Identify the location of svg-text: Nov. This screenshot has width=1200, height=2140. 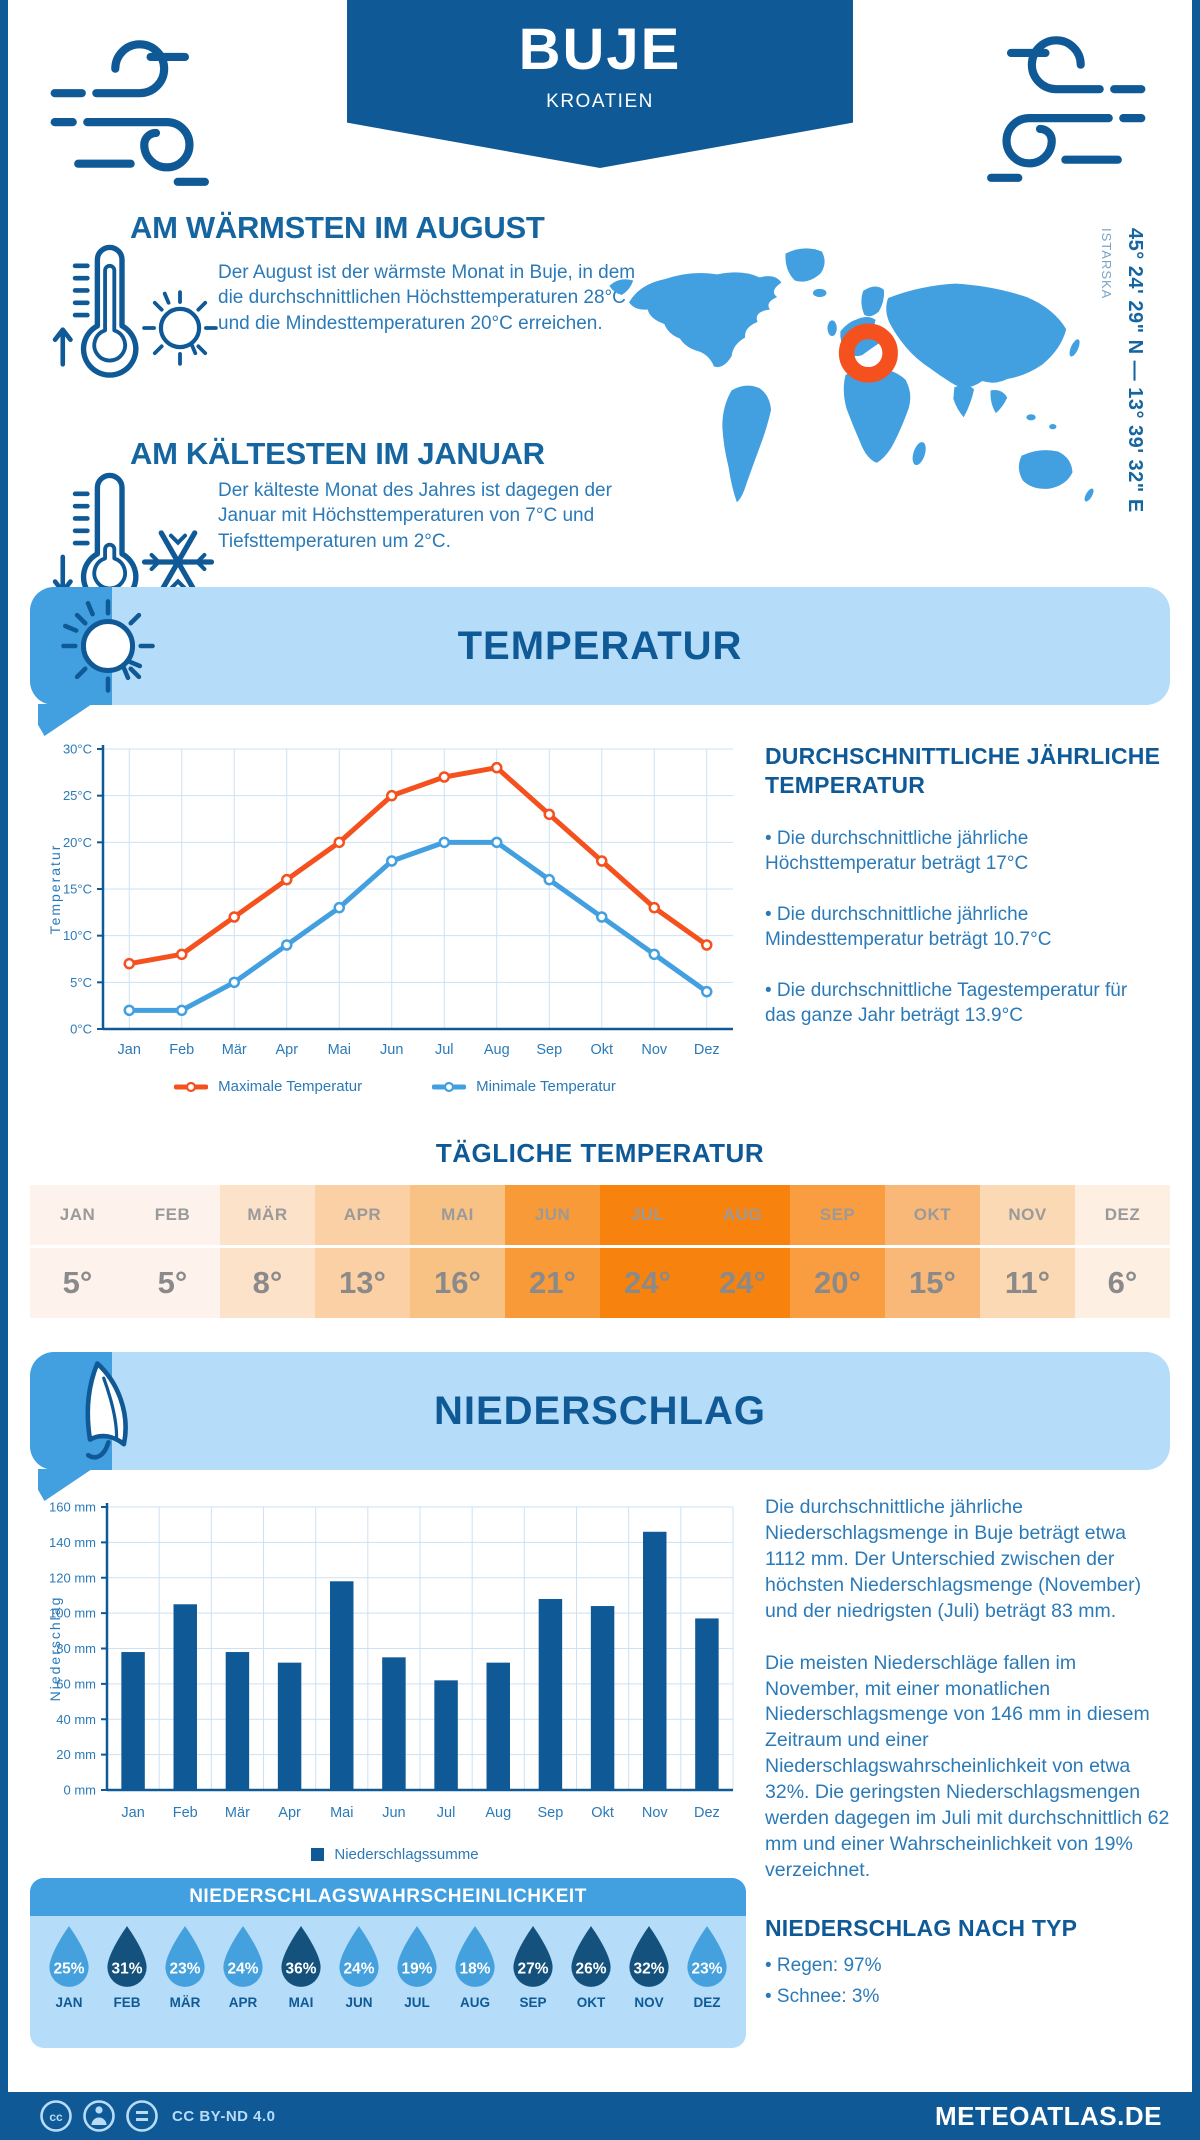
(655, 1813).